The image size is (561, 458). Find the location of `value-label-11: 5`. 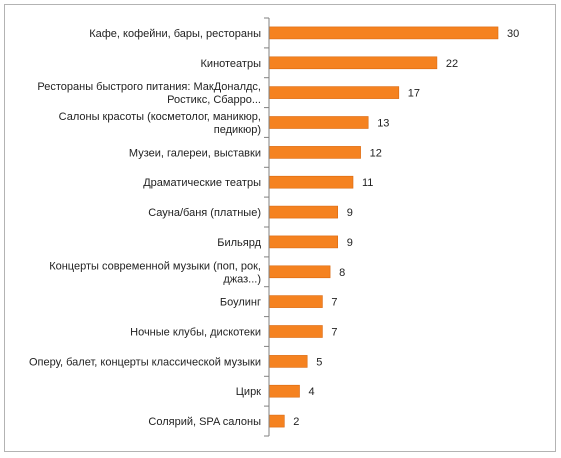

value-label-11: 5 is located at coordinates (319, 362).